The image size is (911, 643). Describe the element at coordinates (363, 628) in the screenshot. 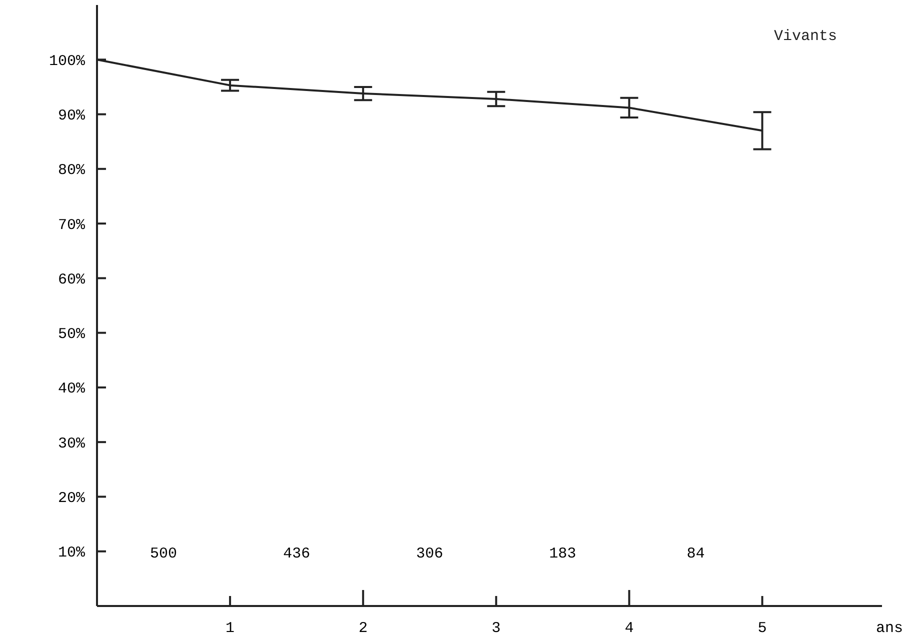

I see `x-tick-label: 2` at that location.